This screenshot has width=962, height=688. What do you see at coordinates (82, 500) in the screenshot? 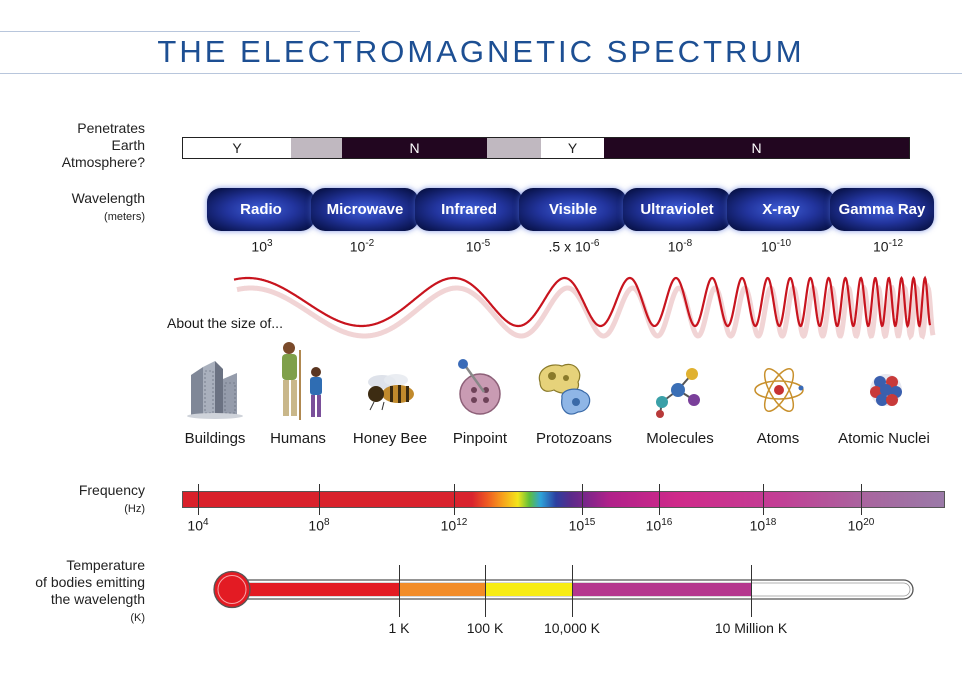
I see `frequency-label: Frequency (Hz)` at bounding box center [82, 500].